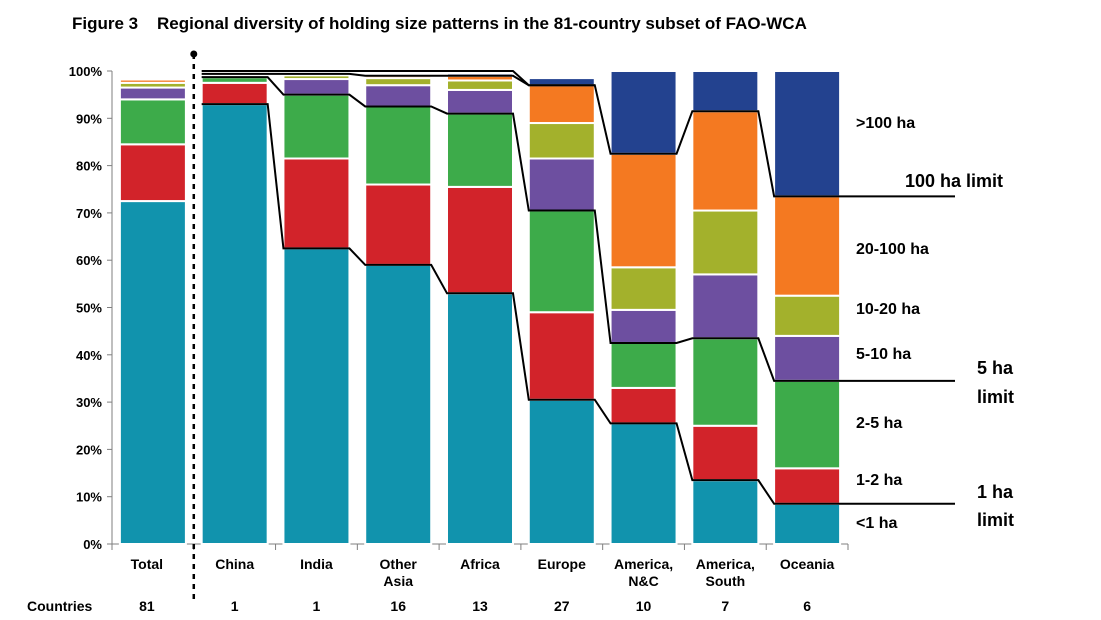  I want to click on y-tick-label: 70%, so click(89, 213).